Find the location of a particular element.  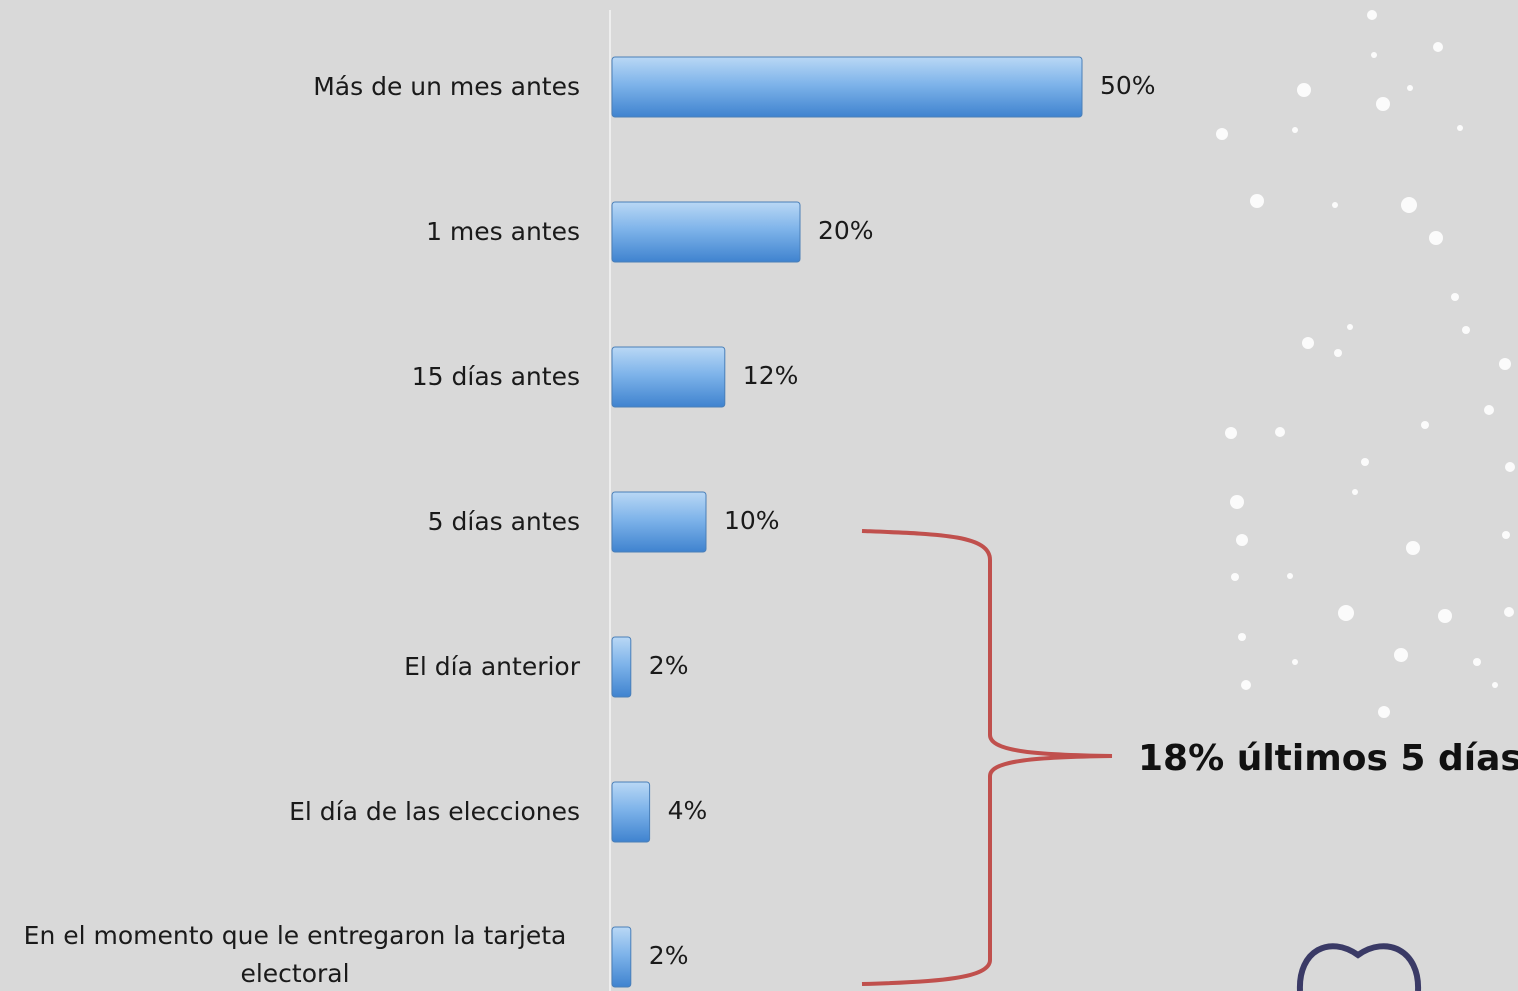

annotation: 18% últimos 5 días is located at coordinates (1328, 758).